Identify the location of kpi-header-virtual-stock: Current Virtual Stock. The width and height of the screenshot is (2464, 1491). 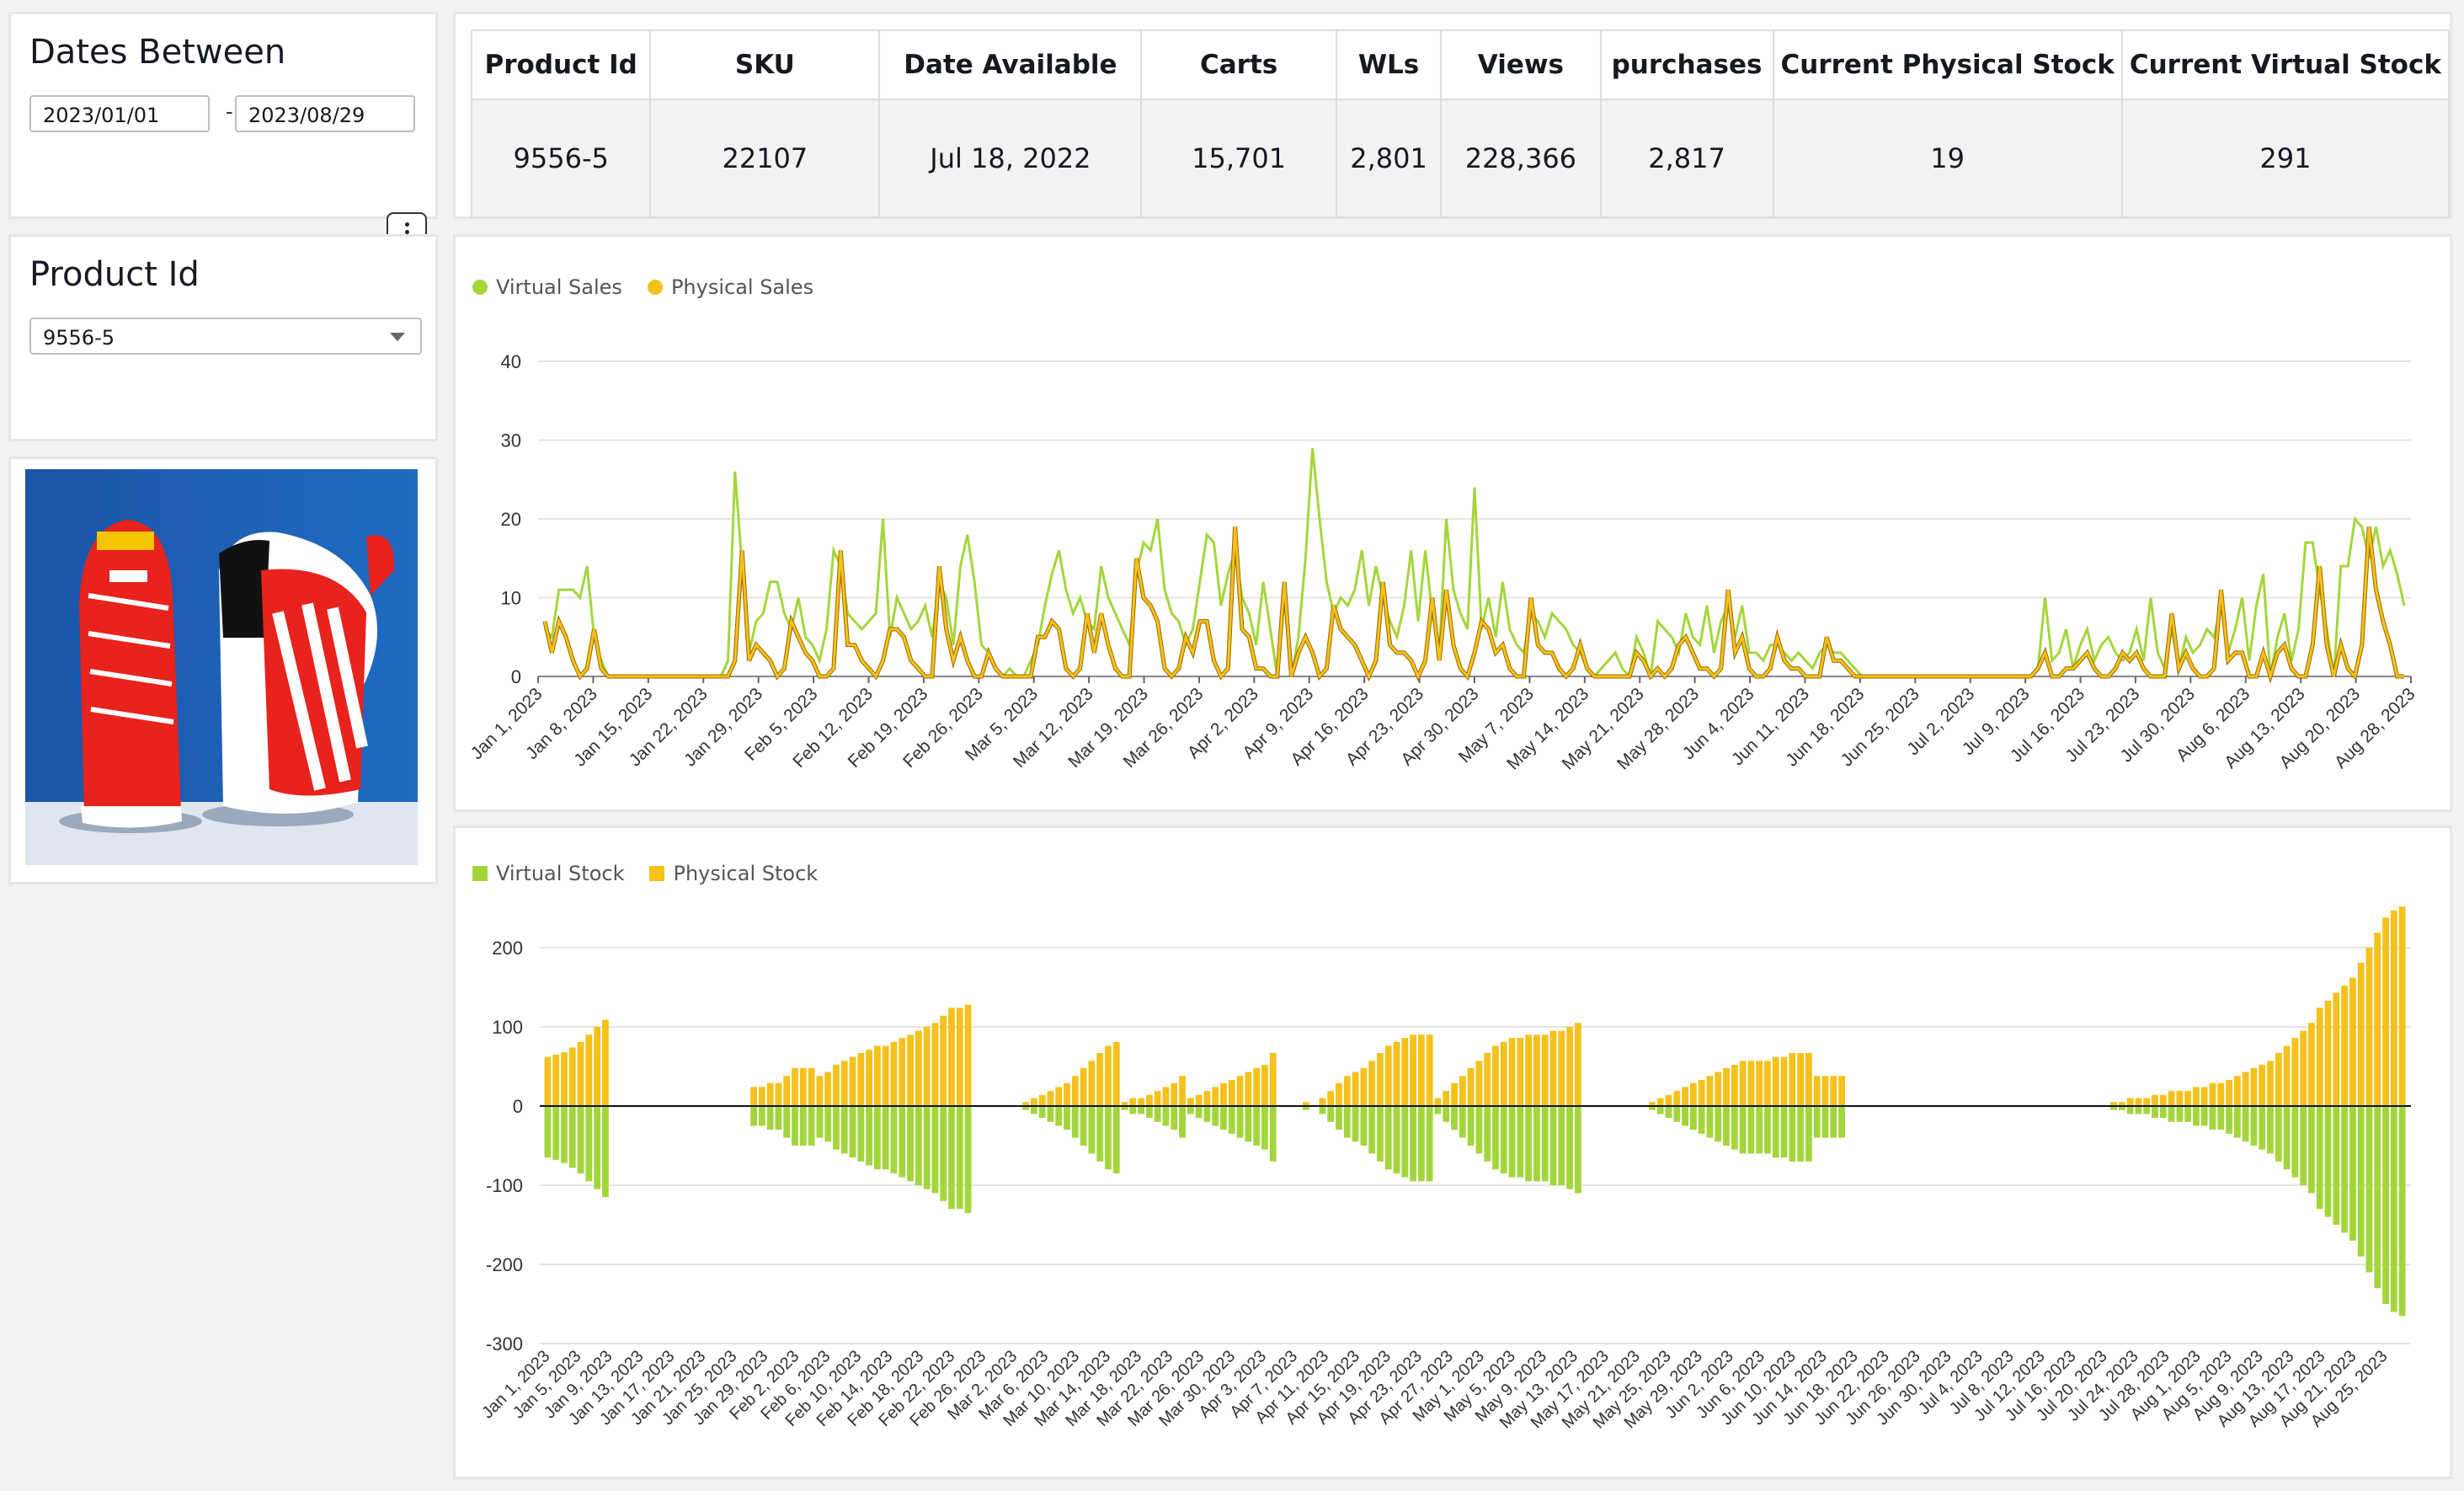
(2285, 64).